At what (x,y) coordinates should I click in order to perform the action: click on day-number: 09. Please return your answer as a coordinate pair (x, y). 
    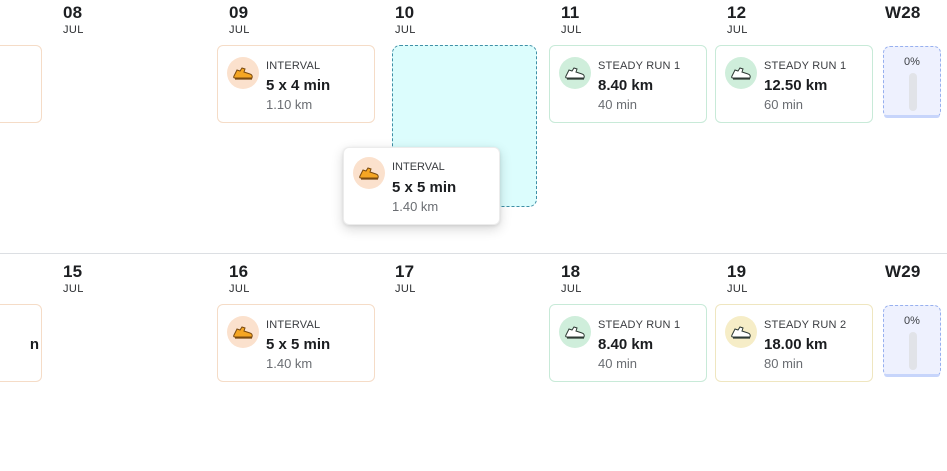
    Looking at the image, I should click on (239, 12).